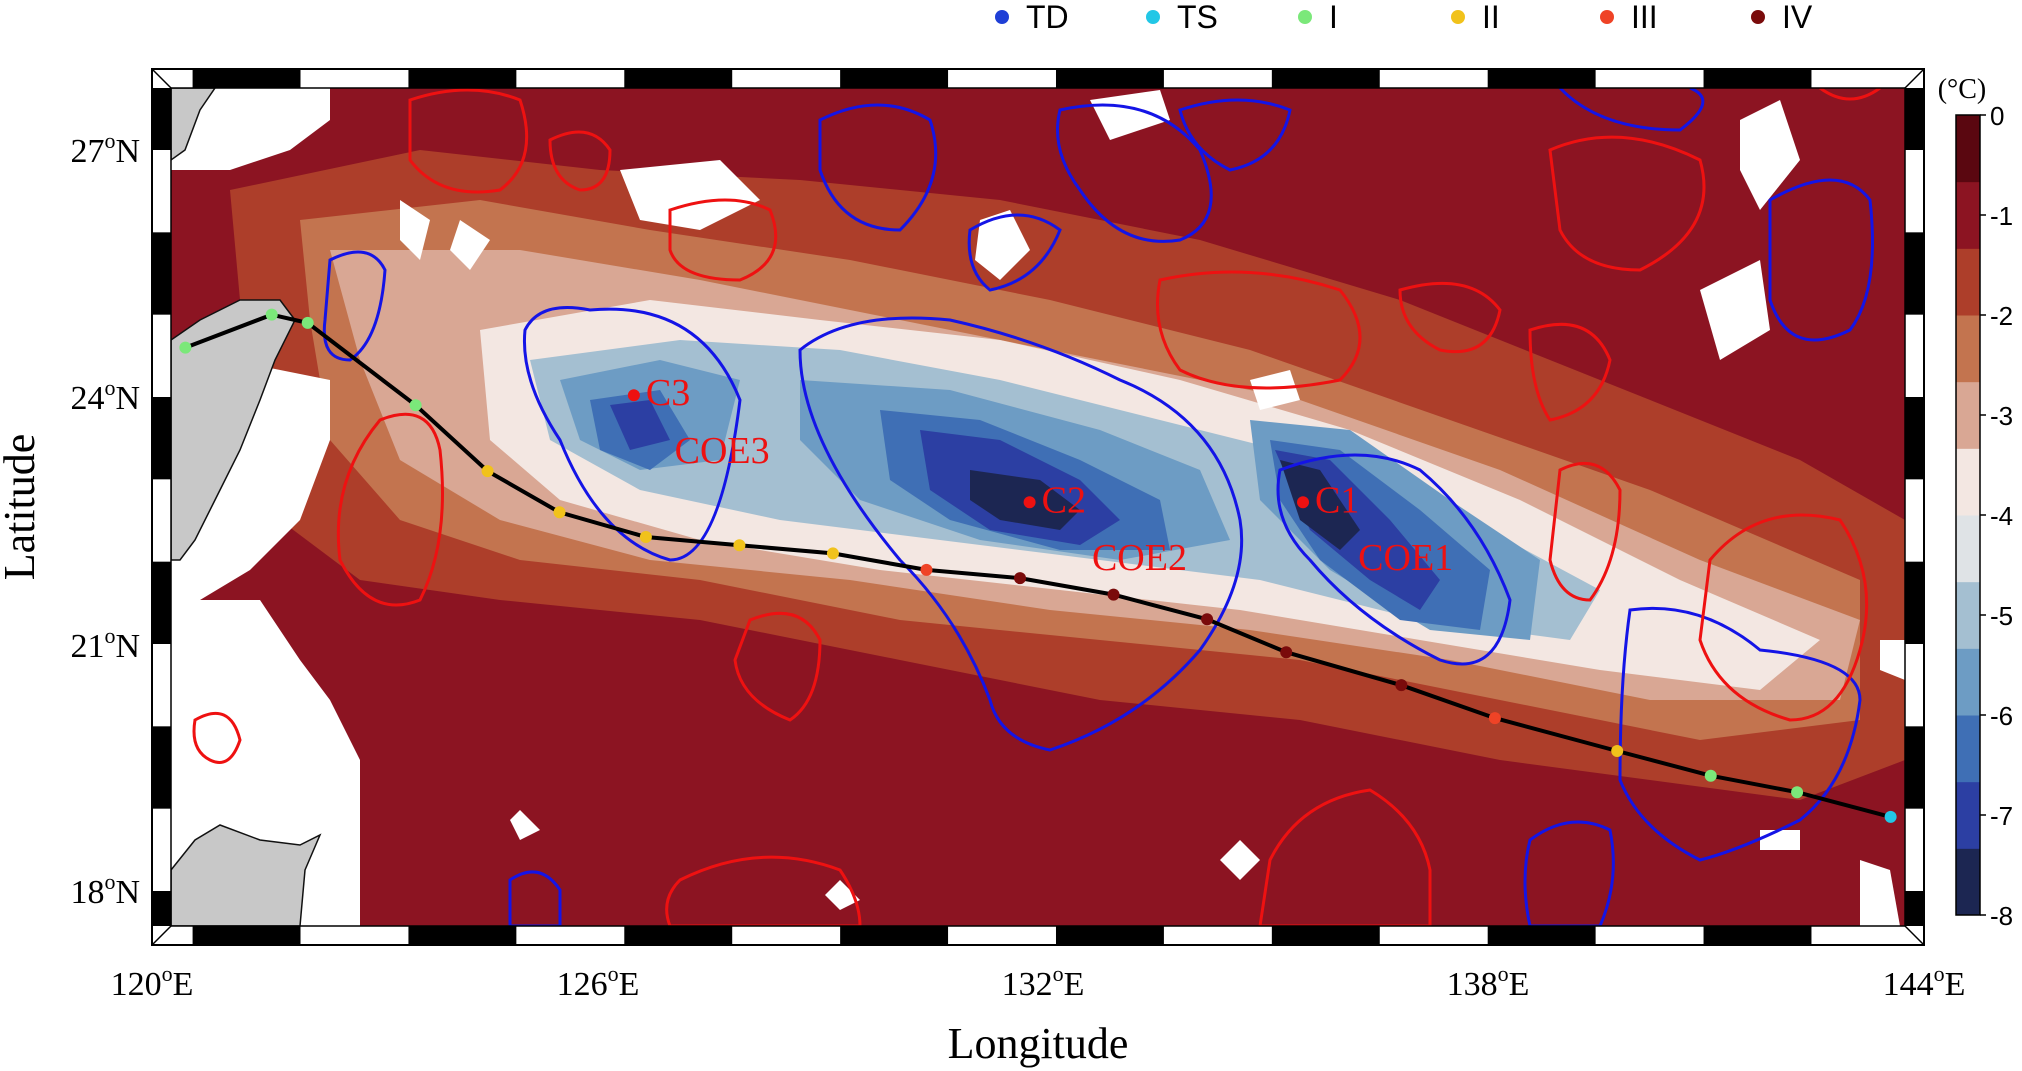 The width and height of the screenshot is (2022, 1071). What do you see at coordinates (2001, 516) in the screenshot?
I see `colorbar-tick-label: -4` at bounding box center [2001, 516].